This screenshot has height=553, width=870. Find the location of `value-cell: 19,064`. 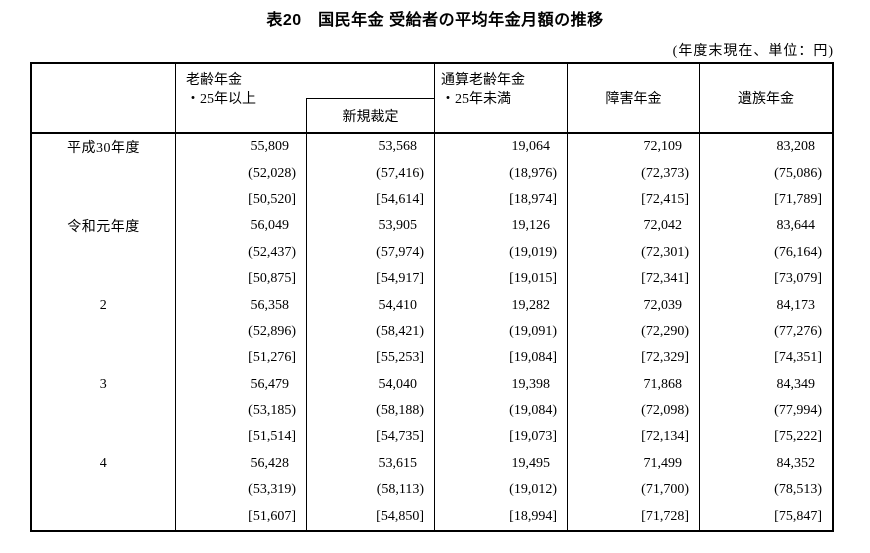

value-cell: 19,064 is located at coordinates (501, 147).